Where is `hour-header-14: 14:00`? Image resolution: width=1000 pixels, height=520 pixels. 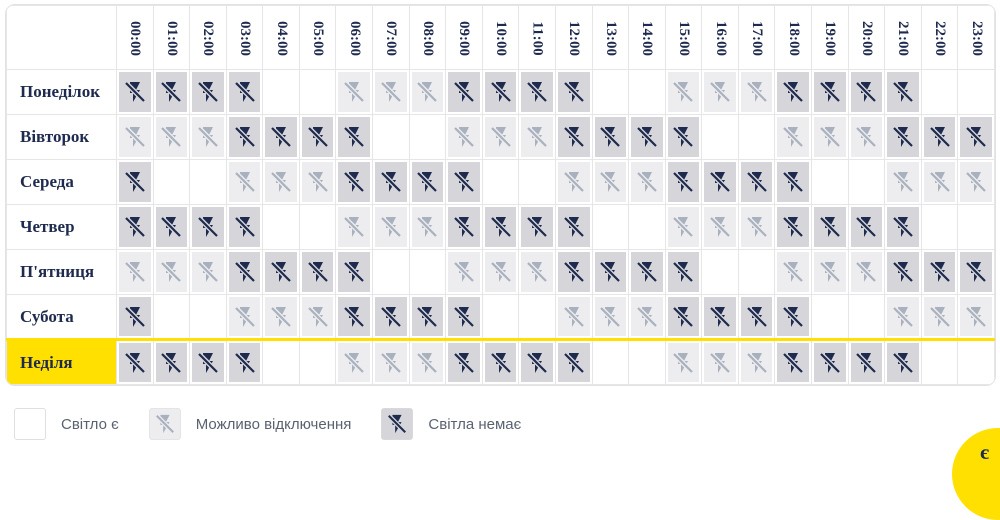
hour-header-14: 14:00 is located at coordinates (647, 37).